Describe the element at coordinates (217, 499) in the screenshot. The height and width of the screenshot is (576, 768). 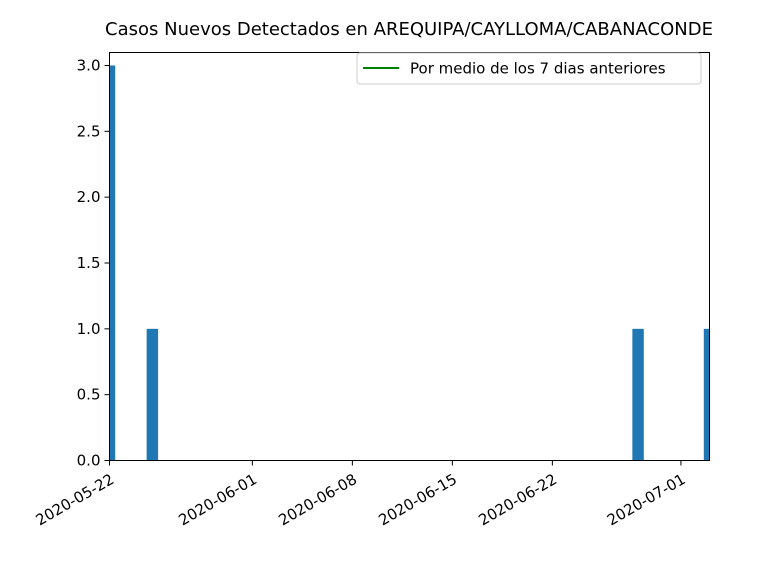
I see `x-tick-label: 2020-06-01` at that location.